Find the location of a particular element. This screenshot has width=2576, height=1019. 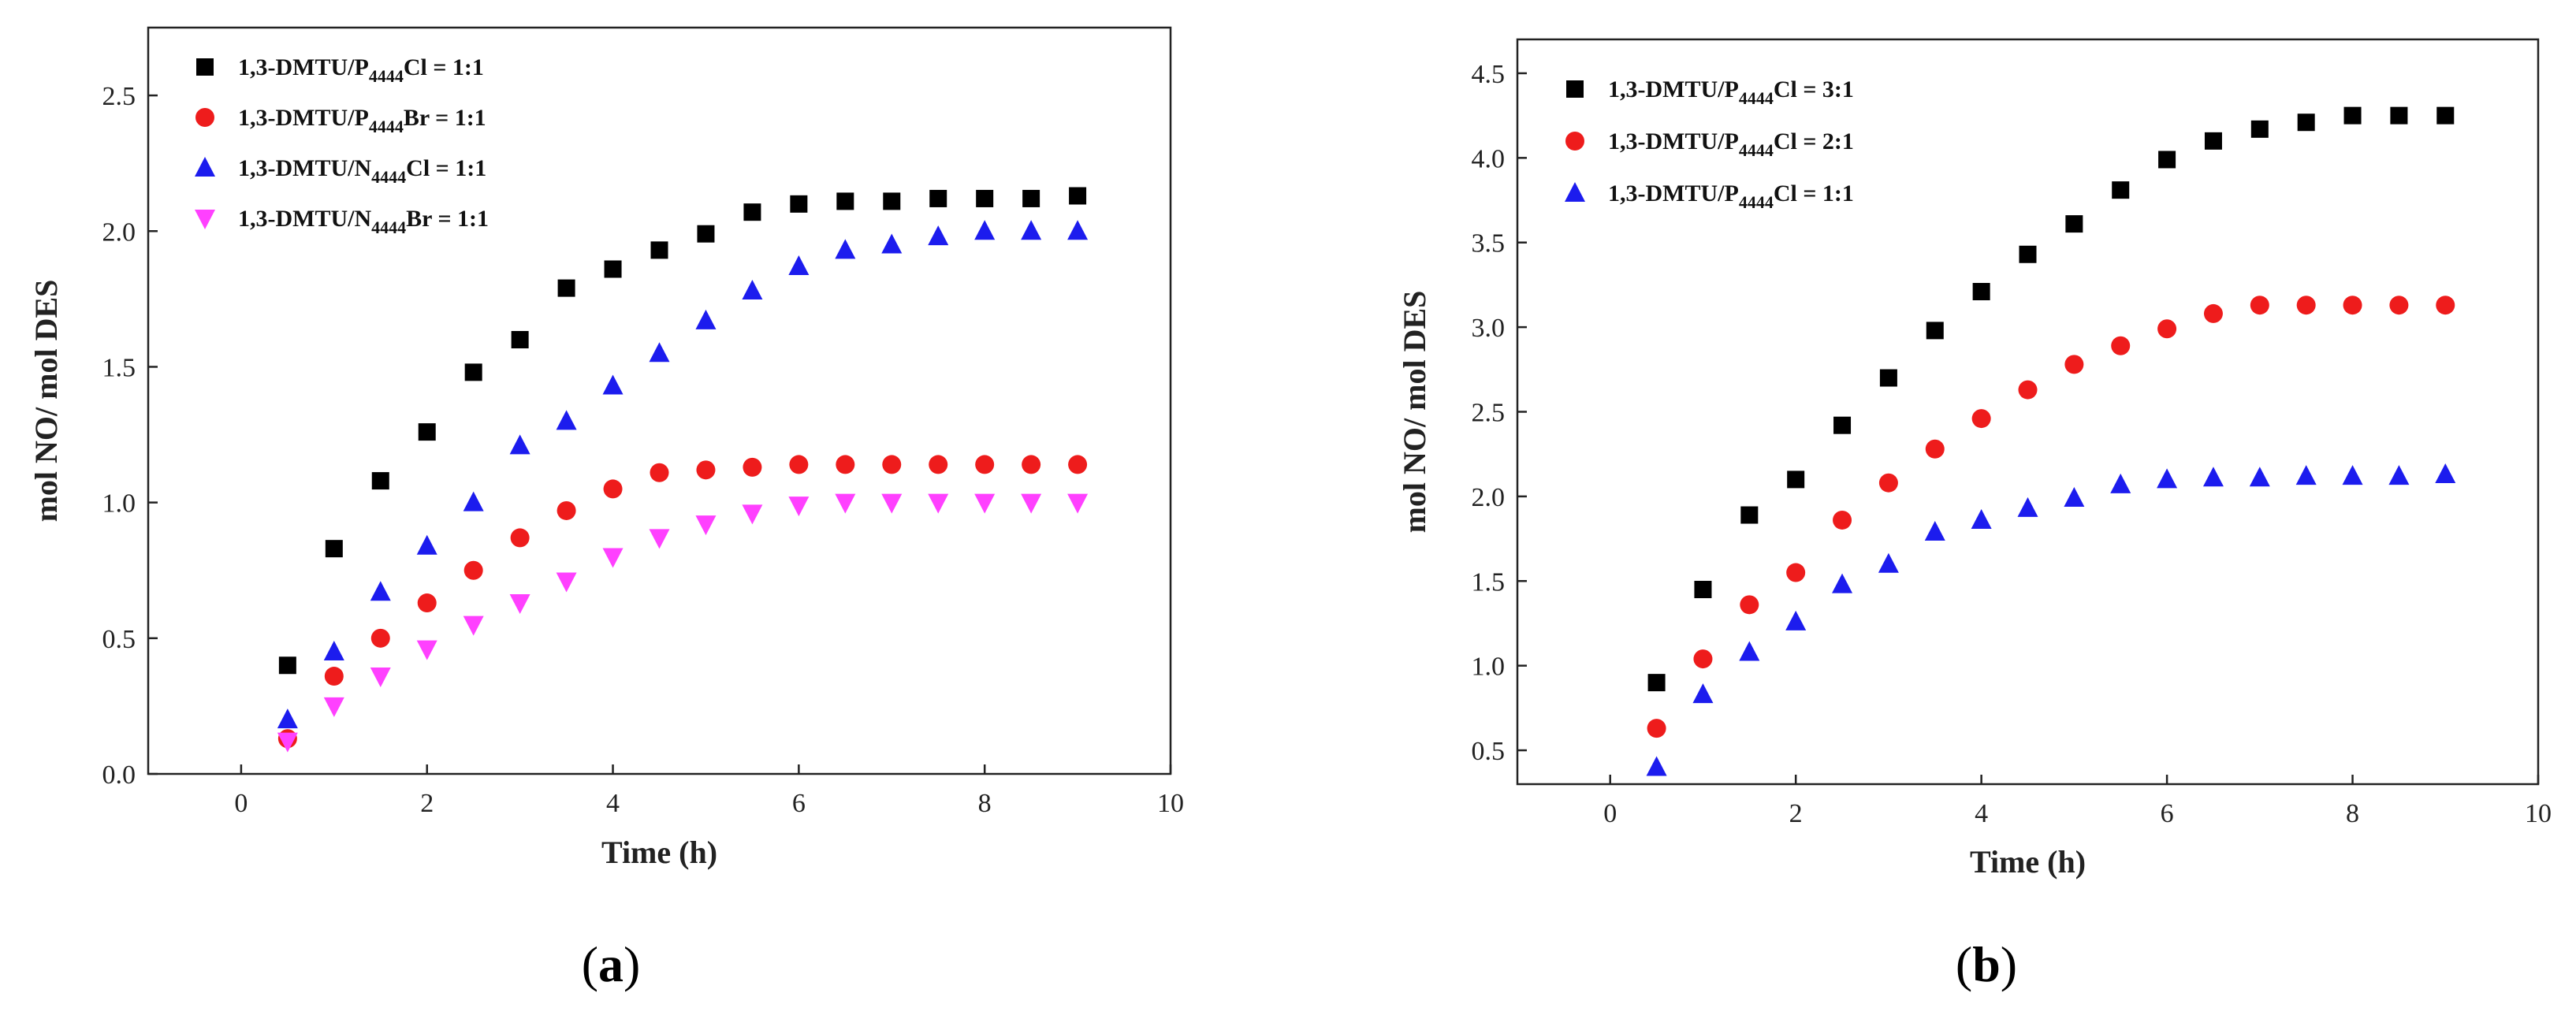

legend-label: 1,3-DMTU/P4444Cl = 2:1 is located at coordinates (1731, 144).